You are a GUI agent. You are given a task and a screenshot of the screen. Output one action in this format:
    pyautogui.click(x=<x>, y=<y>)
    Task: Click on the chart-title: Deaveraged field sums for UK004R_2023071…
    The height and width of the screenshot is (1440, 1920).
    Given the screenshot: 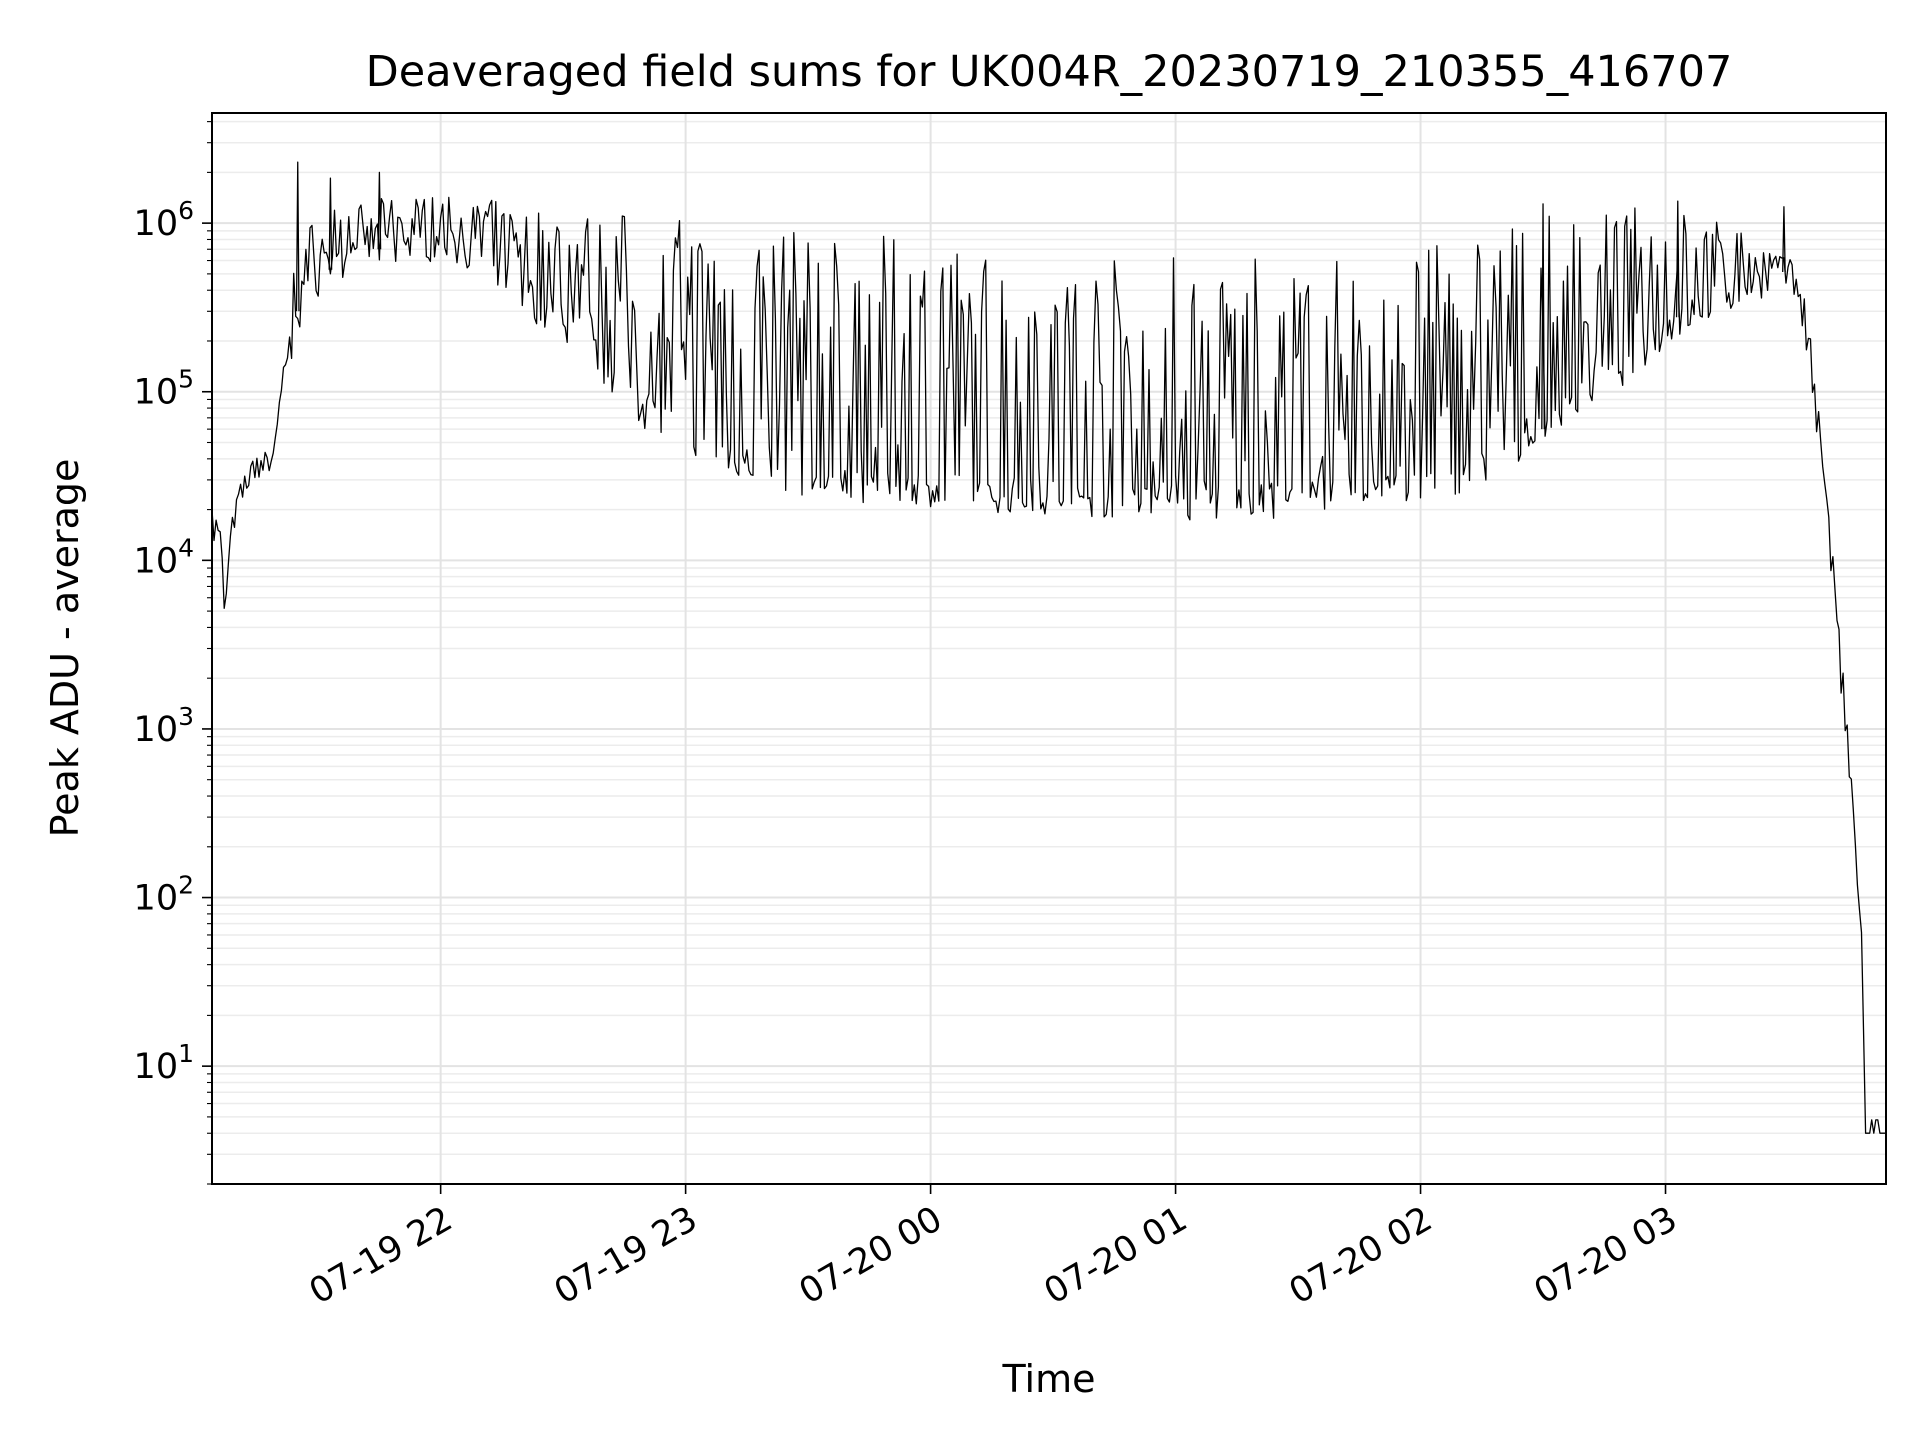 What is the action you would take?
    pyautogui.click(x=1049, y=72)
    